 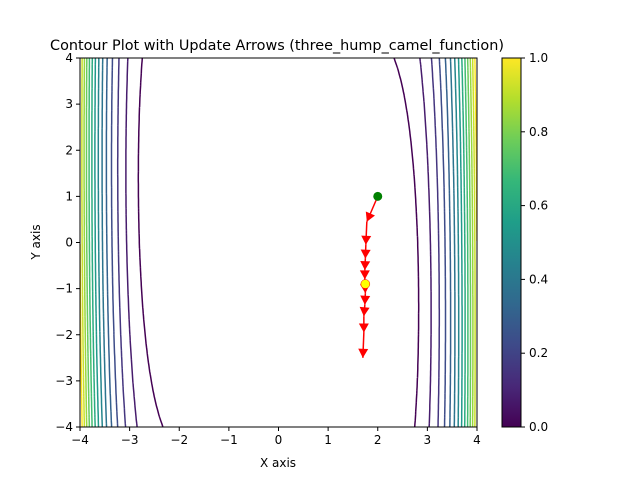 What do you see at coordinates (64, 427) in the screenshot?
I see `y-tick-label: −4` at bounding box center [64, 427].